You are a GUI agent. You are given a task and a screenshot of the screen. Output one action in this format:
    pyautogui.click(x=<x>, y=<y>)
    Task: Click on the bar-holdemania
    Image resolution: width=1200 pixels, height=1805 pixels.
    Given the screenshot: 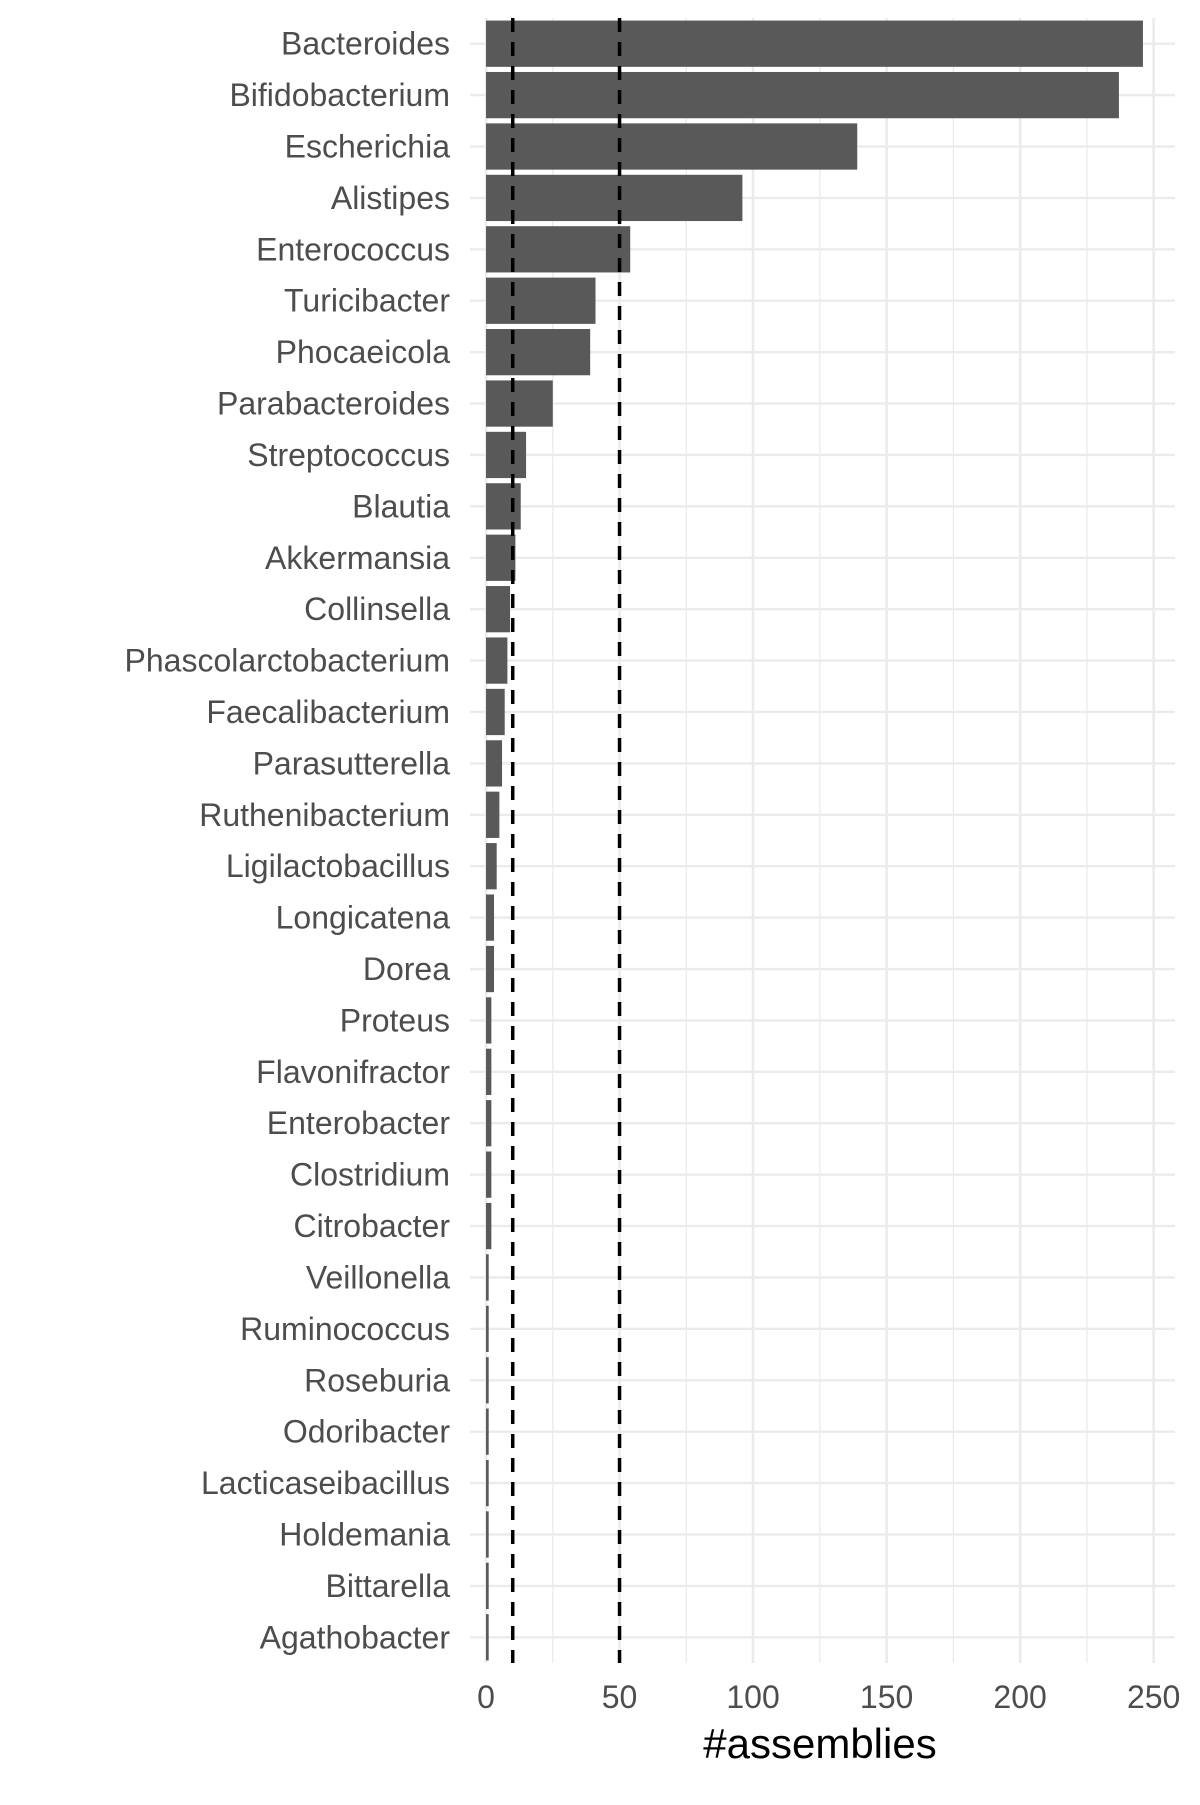 What is the action you would take?
    pyautogui.click(x=487, y=1534)
    